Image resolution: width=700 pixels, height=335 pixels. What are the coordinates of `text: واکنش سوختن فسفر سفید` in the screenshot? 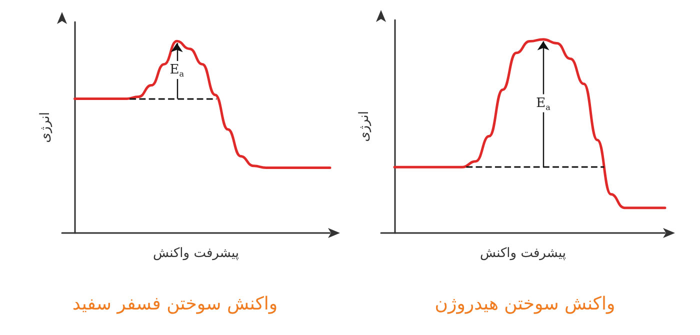 It's located at (175, 304).